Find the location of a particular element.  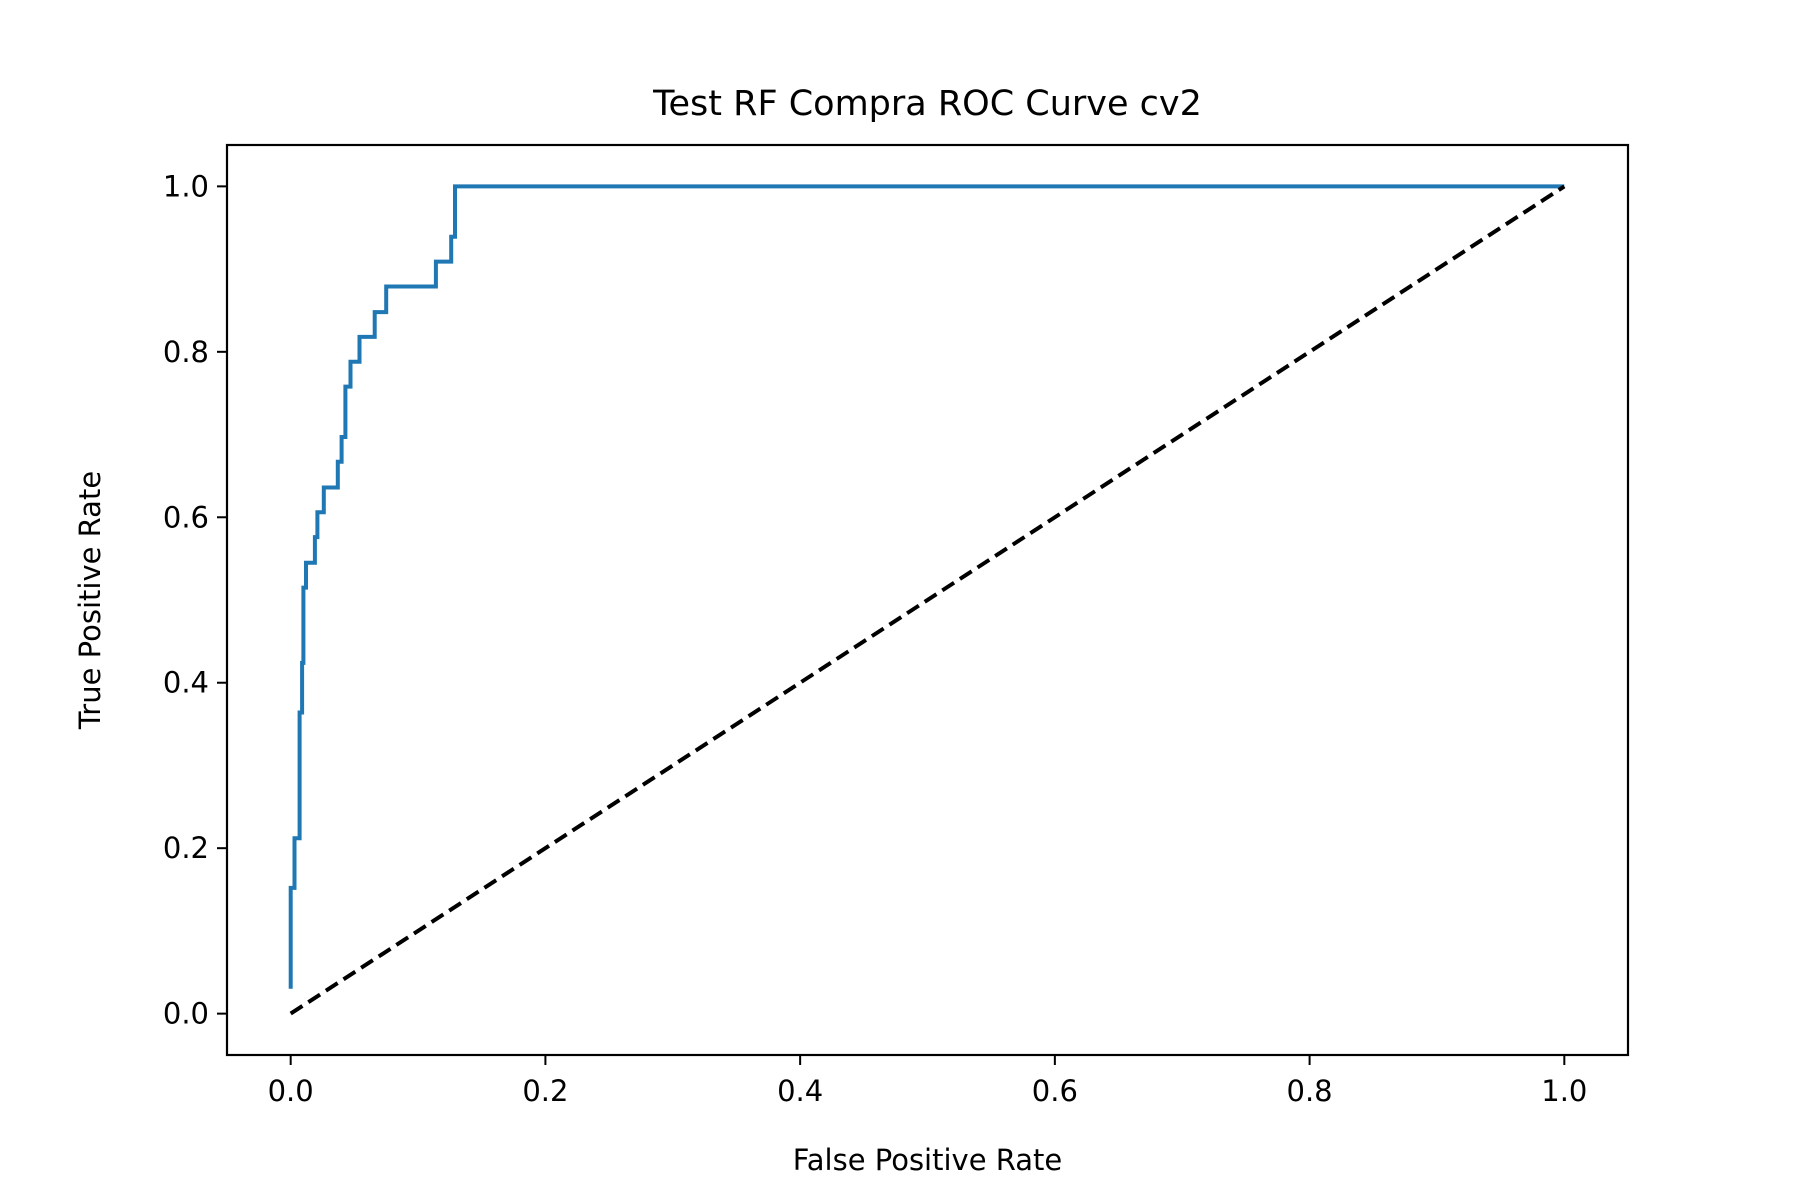

chart-title: Test RF Compra ROC Curve cv2 is located at coordinates (927, 104).